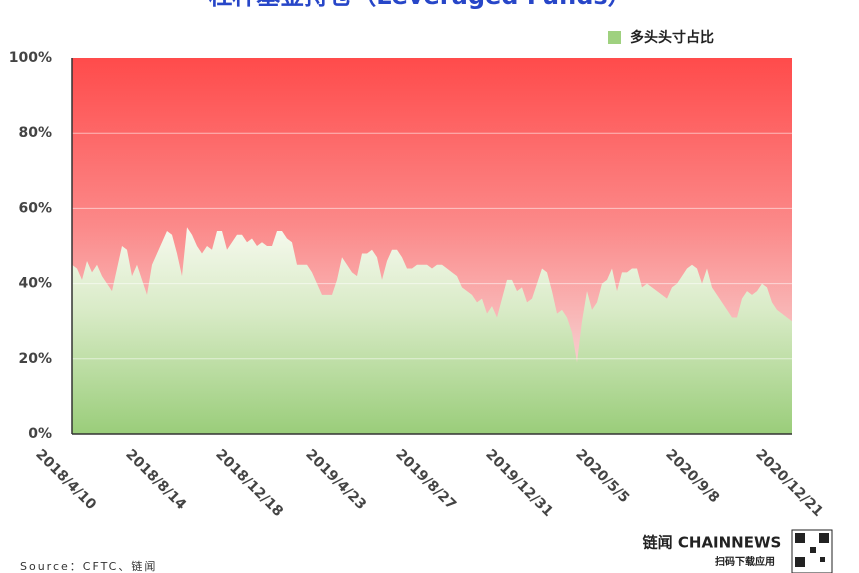 The height and width of the screenshot is (573, 859). I want to click on x-tick-label: 2019/8/27, so click(425, 479).